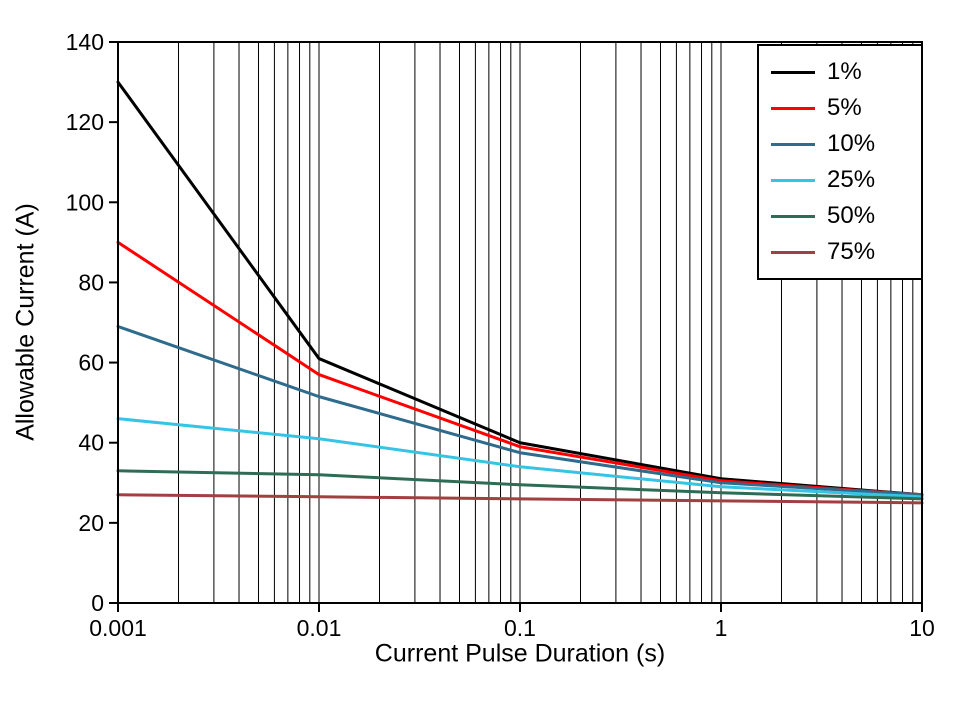 The width and height of the screenshot is (956, 701). What do you see at coordinates (319, 628) in the screenshot?
I see `x-tick-label: 0.01` at bounding box center [319, 628].